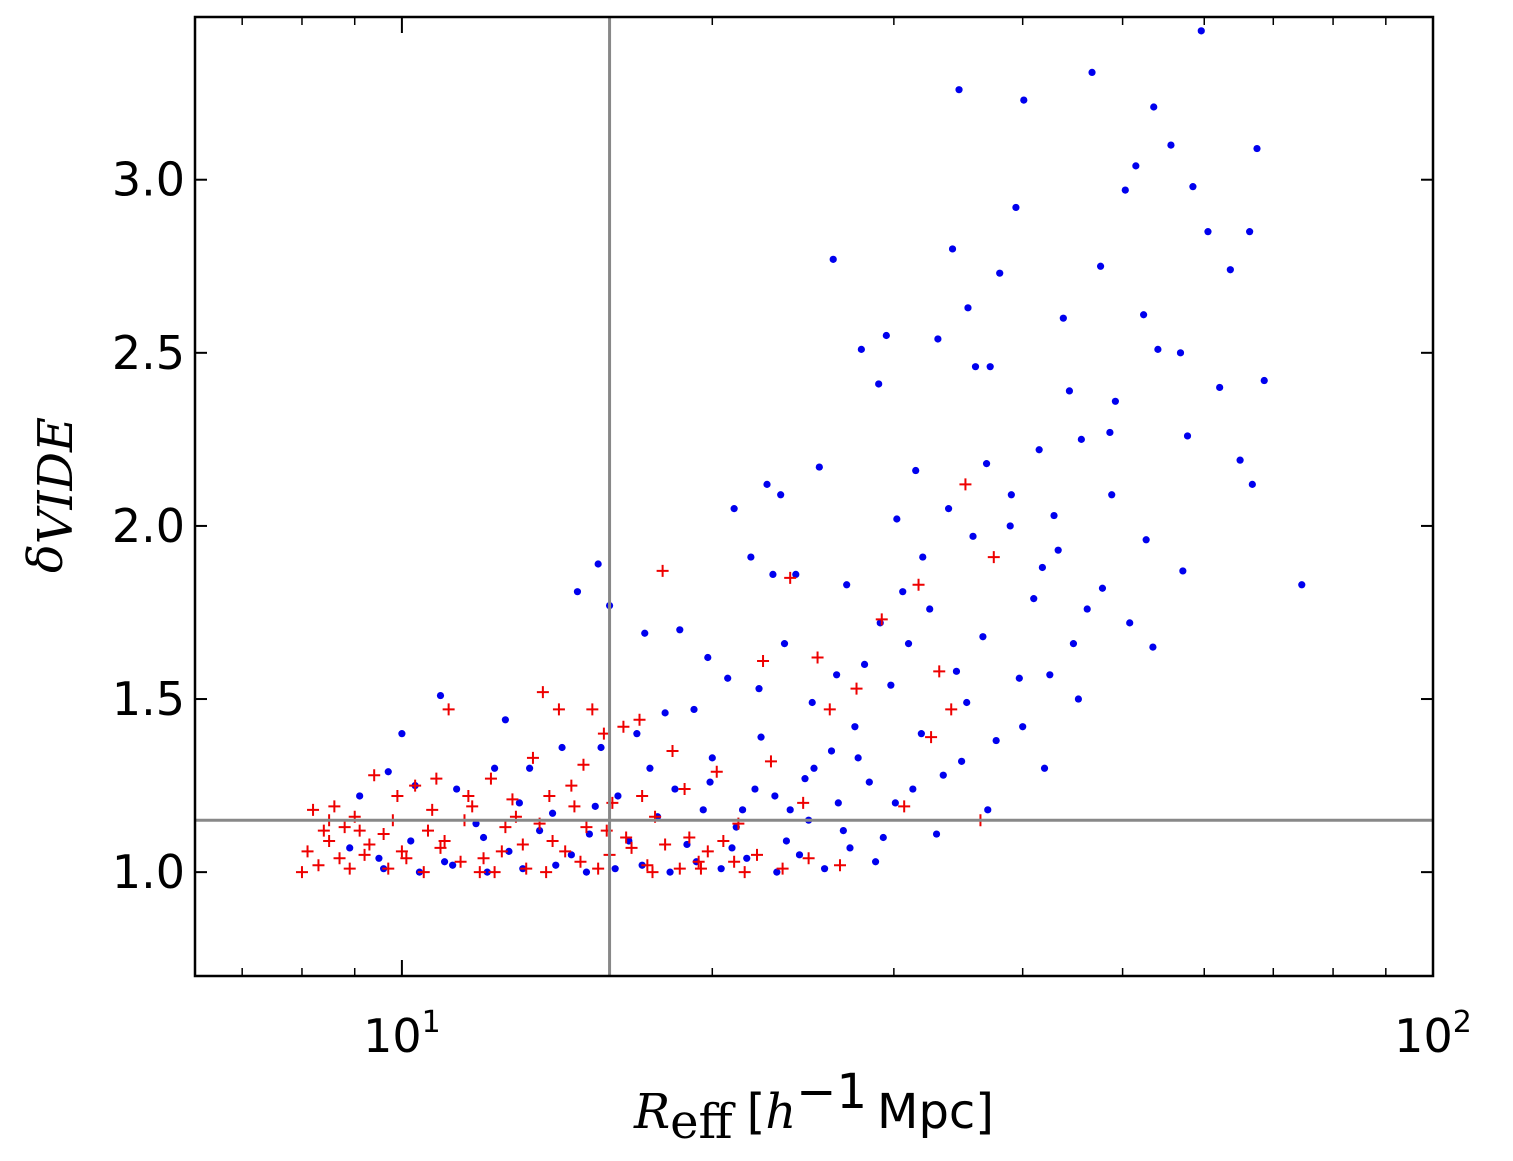 The height and width of the screenshot is (1161, 1513). What do you see at coordinates (148, 699) in the screenshot?
I see `y-tick-label-1: 1.5` at bounding box center [148, 699].